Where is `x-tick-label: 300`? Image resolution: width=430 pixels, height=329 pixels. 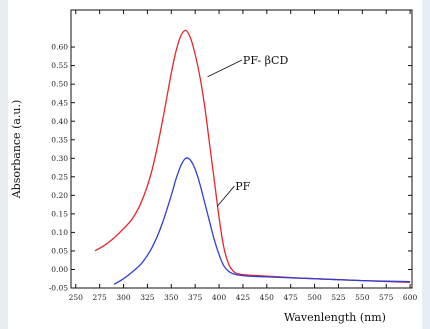
x-tick-label: 300 is located at coordinates (123, 297).